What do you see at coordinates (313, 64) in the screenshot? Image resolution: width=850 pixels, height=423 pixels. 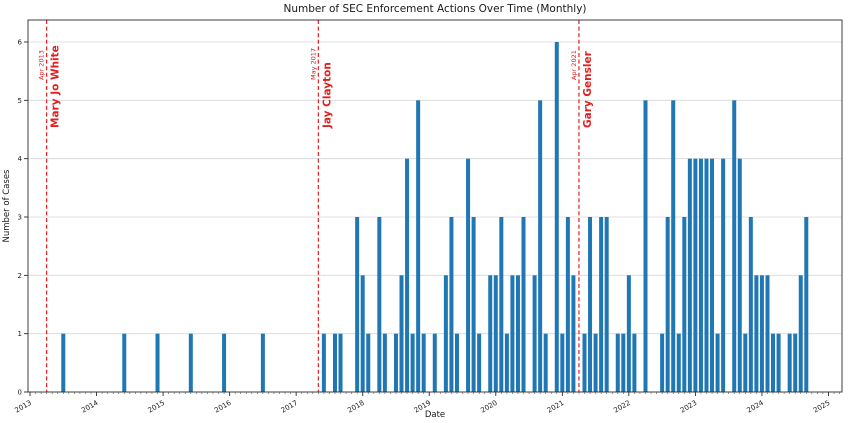 I see `event-date-label: May 2017` at bounding box center [313, 64].